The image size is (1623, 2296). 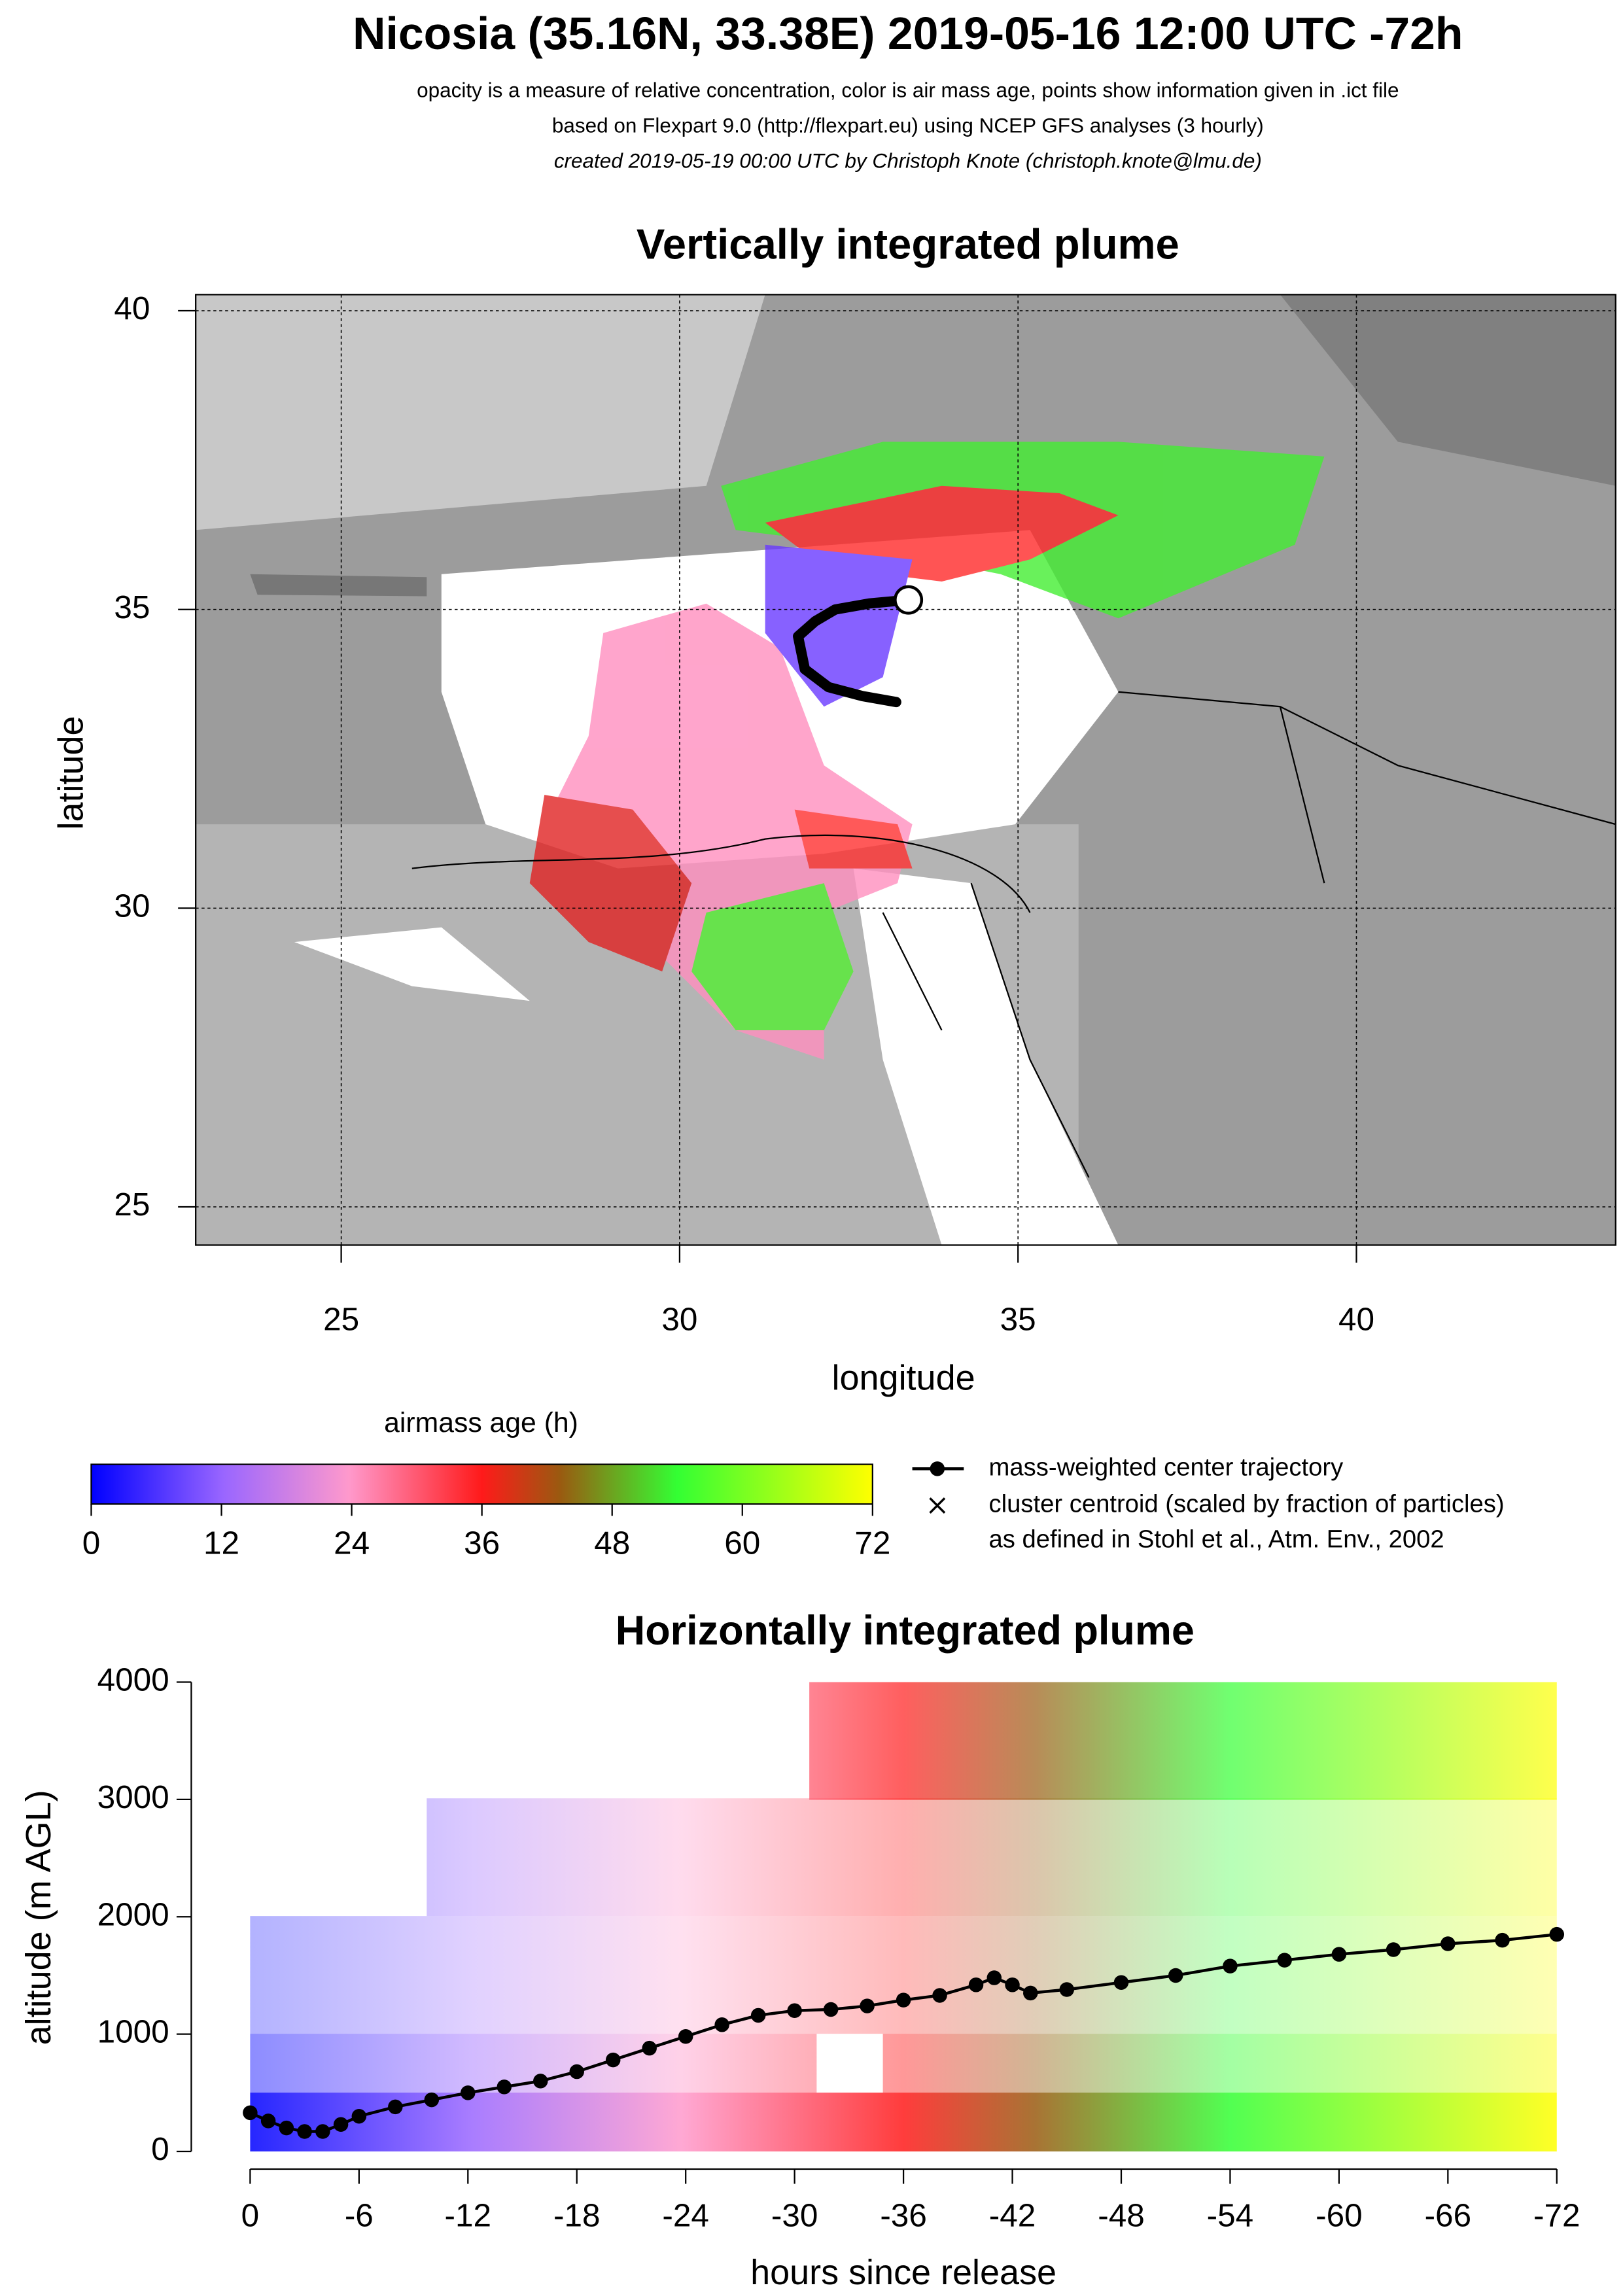 I want to click on colorbar-tick-label: 0, so click(x=92, y=1543).